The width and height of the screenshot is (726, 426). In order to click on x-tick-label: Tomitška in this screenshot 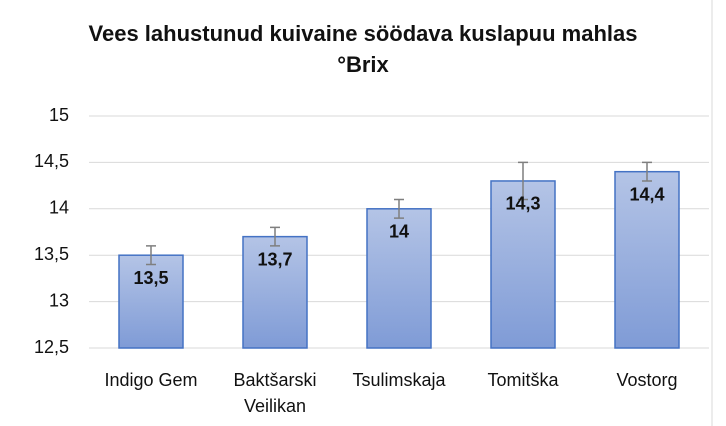, I will do `click(523, 380)`.